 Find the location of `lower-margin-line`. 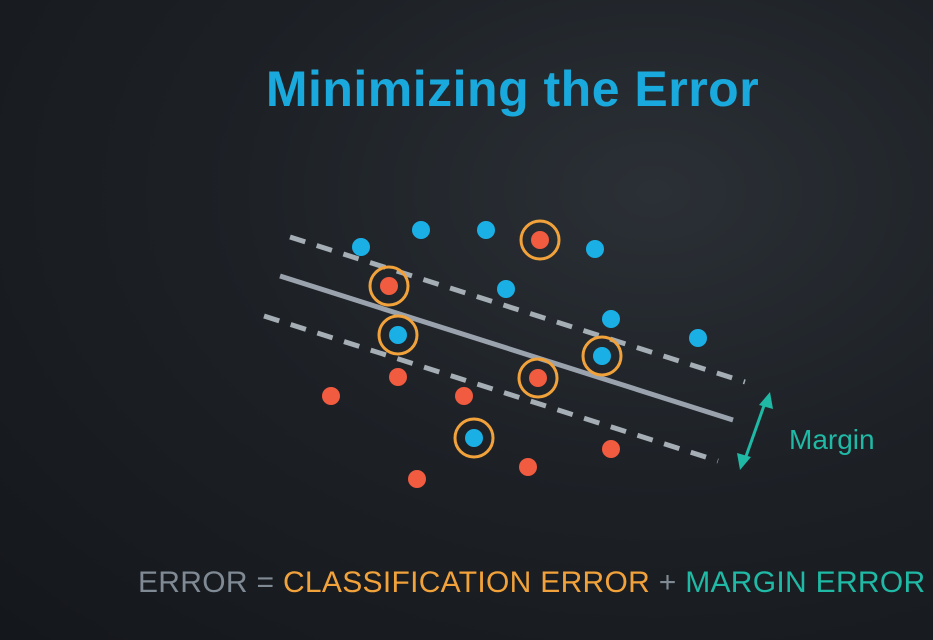

lower-margin-line is located at coordinates (491, 388).